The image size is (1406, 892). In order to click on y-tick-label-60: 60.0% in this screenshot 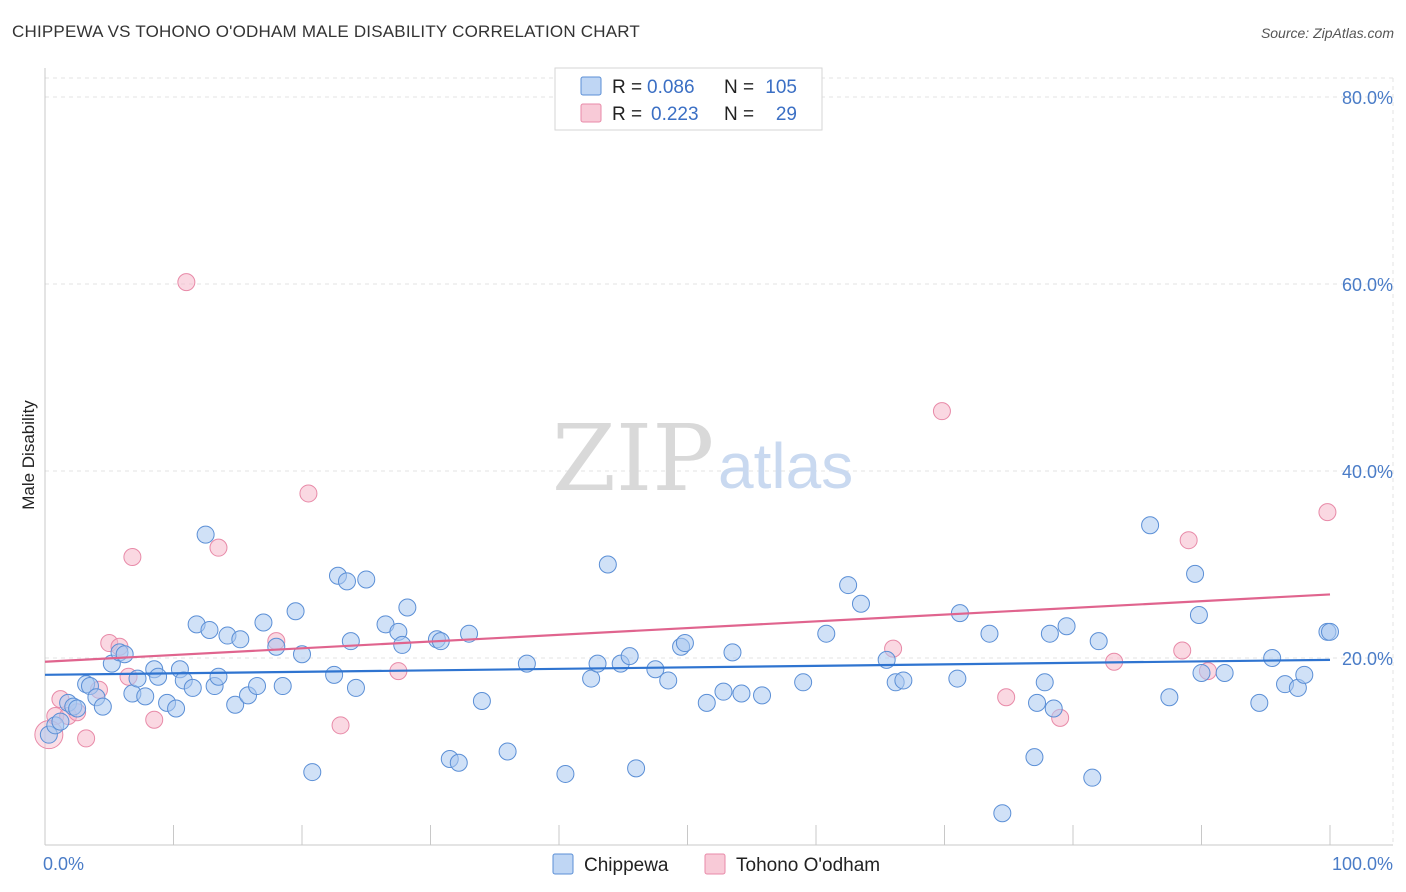, I will do `click(1367, 285)`.